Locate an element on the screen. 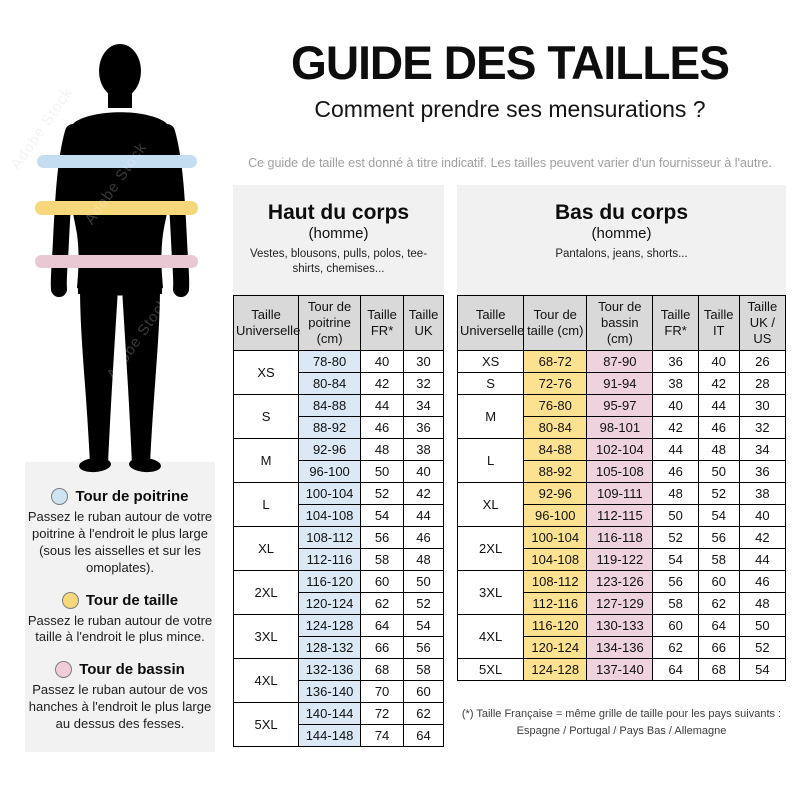  data-cell: 58 is located at coordinates (718, 559).